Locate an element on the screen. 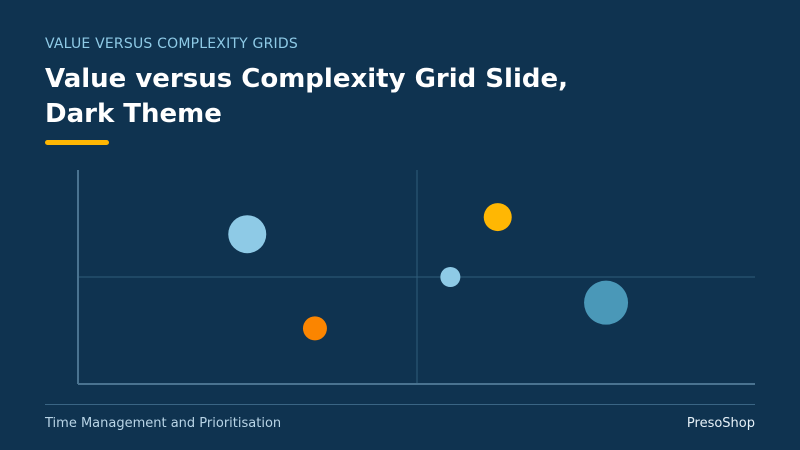 This screenshot has height=450, width=800. accent-bar is located at coordinates (77, 142).